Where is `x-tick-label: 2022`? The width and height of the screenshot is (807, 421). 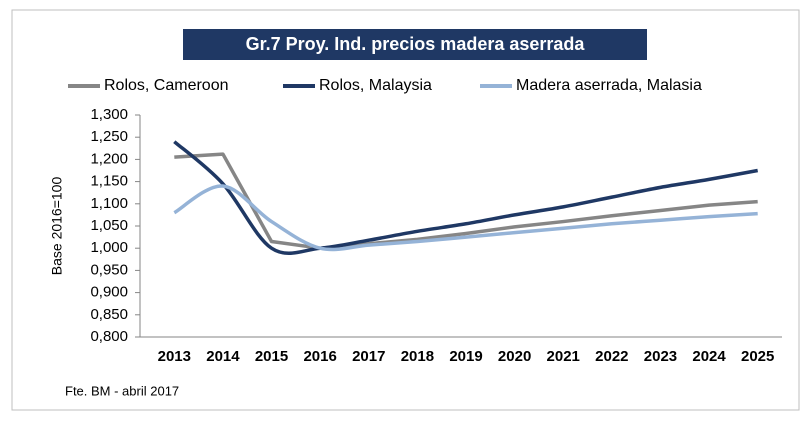 x-tick-label: 2022 is located at coordinates (611, 356).